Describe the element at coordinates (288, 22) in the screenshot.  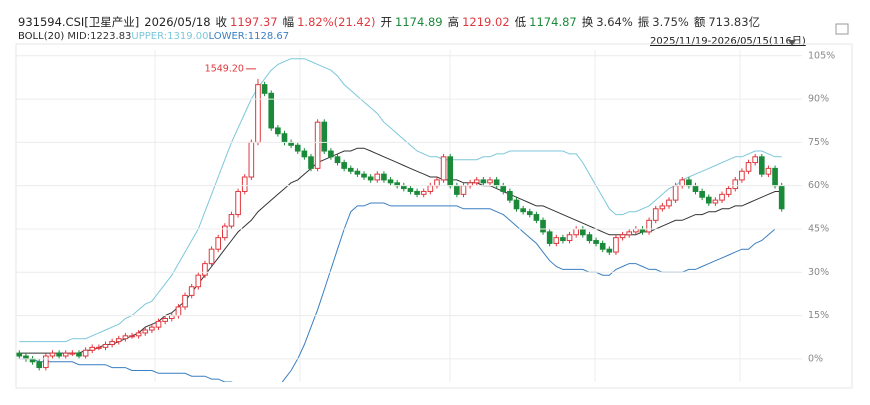
I see `quote-label: 幅` at that location.